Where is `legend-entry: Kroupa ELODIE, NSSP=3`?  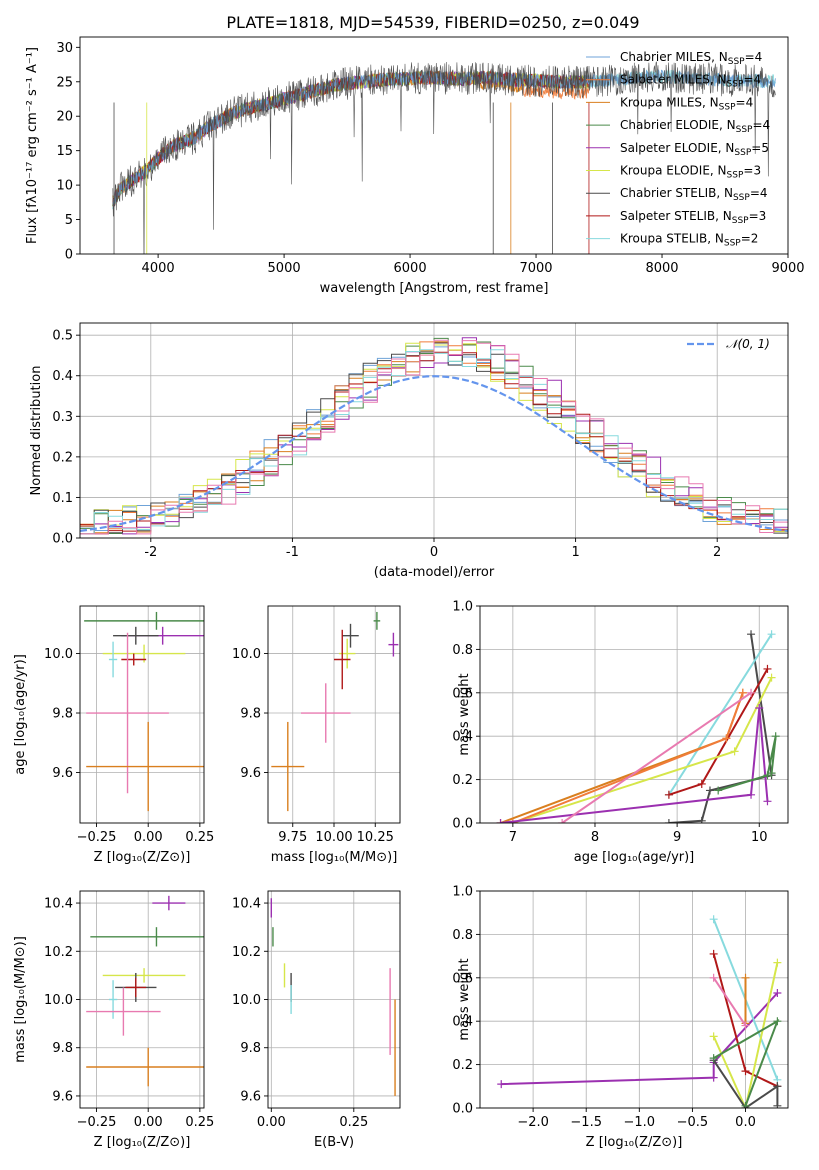 legend-entry: Kroupa ELODIE, NSSP=3 is located at coordinates (690, 172).